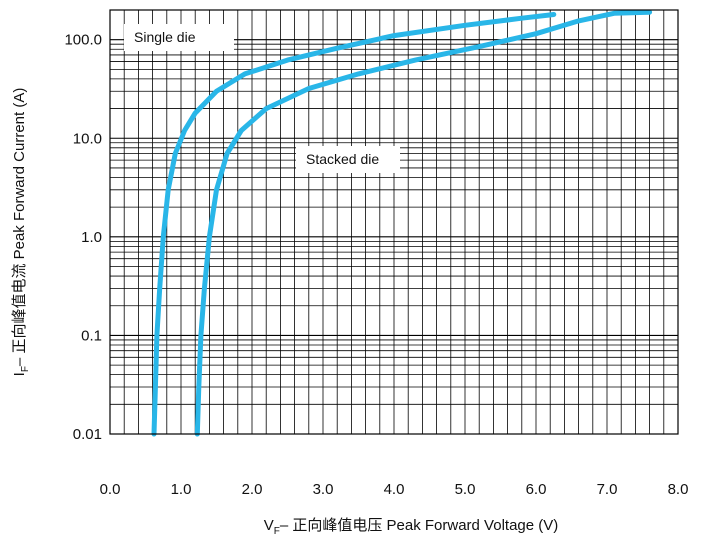 The height and width of the screenshot is (541, 706). What do you see at coordinates (277, 531) in the screenshot?
I see `x-axis-title-subscript: F` at bounding box center [277, 531].